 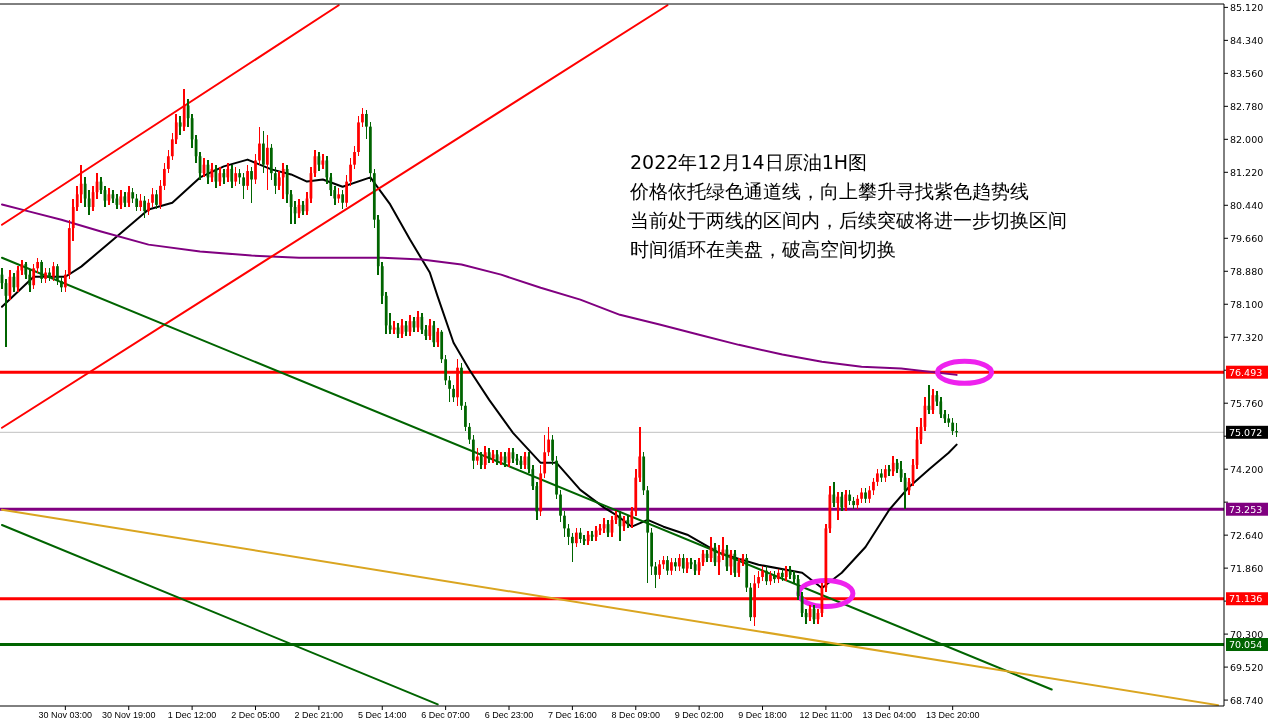 I want to click on y-tick-label: 79.660, so click(x=1247, y=238).